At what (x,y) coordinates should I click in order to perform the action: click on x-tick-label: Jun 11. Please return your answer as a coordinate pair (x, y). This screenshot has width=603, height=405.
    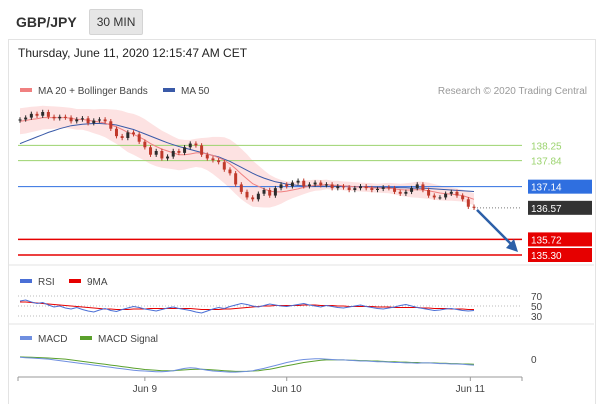
    Looking at the image, I should click on (471, 389).